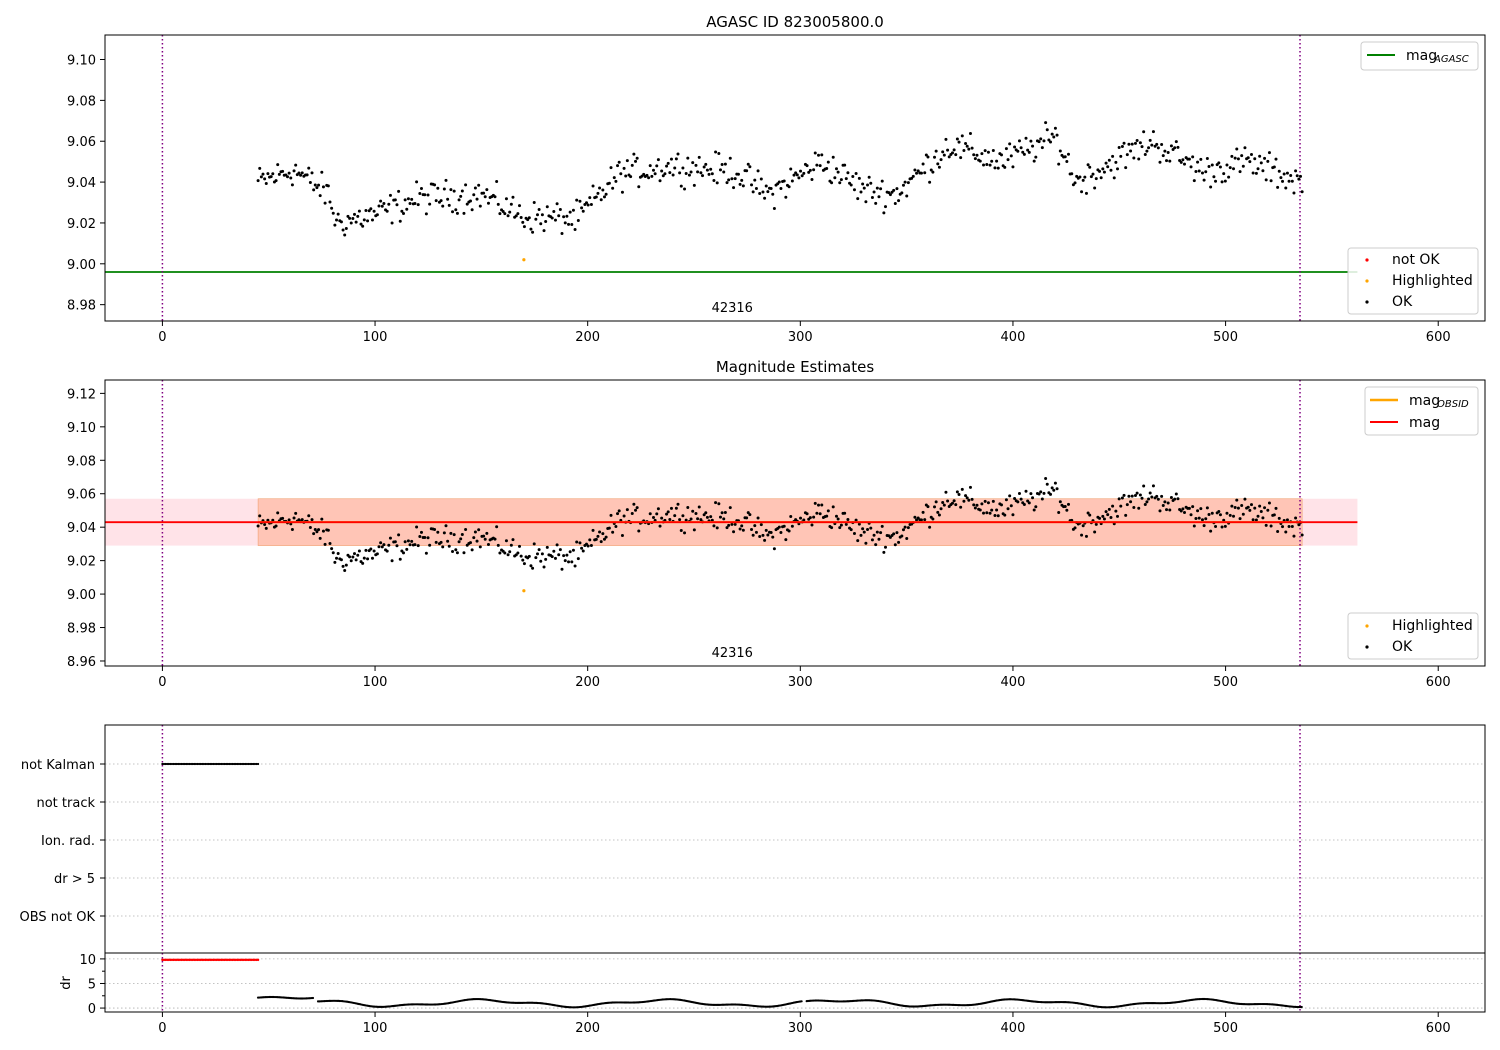 The height and width of the screenshot is (1050, 1500). What do you see at coordinates (732, 653) in the screenshot?
I see `mid-obsid-label: 42316` at bounding box center [732, 653].